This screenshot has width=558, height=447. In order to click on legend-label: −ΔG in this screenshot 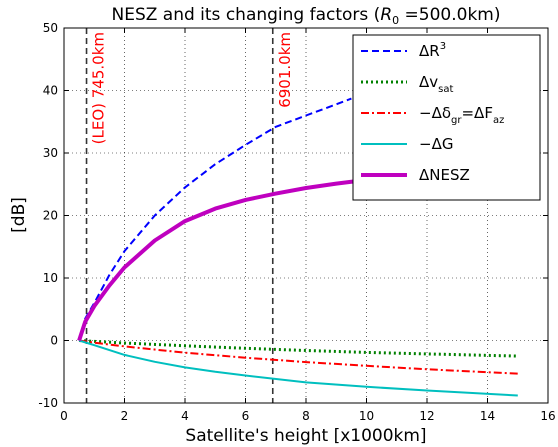, I will do `click(436, 144)`.